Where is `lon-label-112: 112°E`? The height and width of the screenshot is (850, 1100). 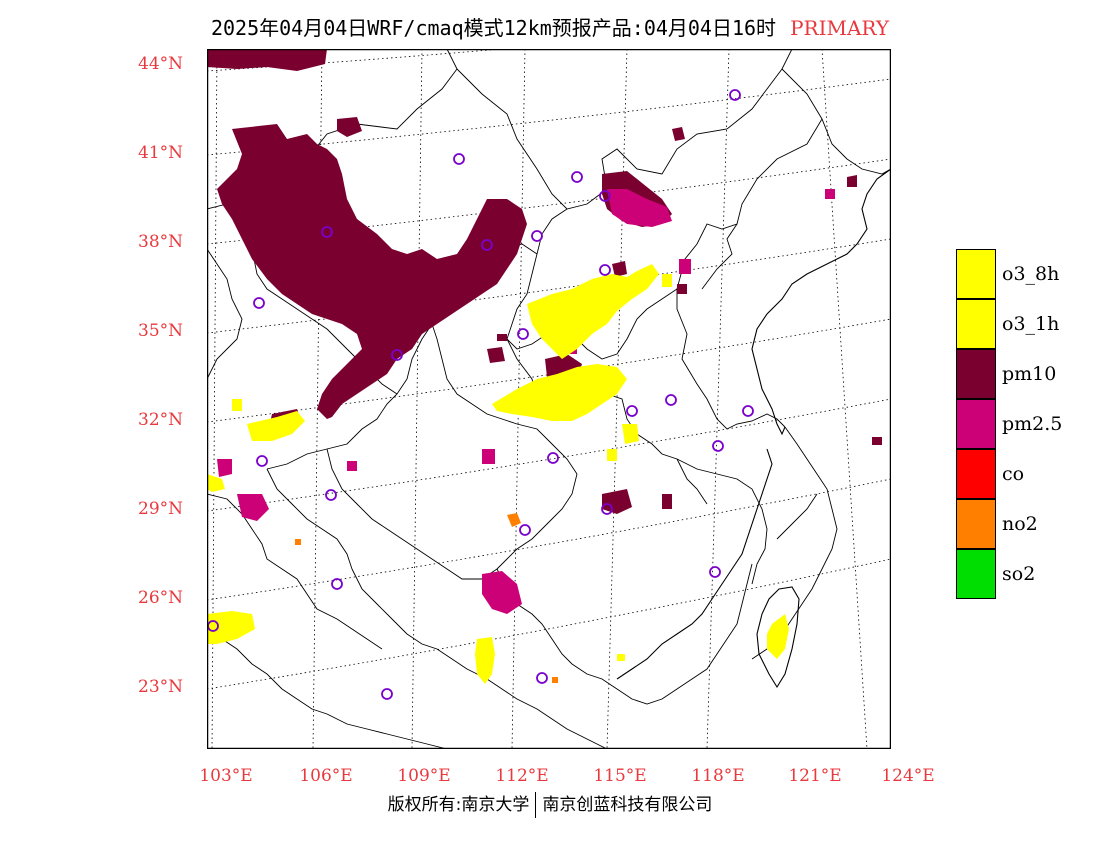 lon-label-112: 112°E is located at coordinates (522, 776).